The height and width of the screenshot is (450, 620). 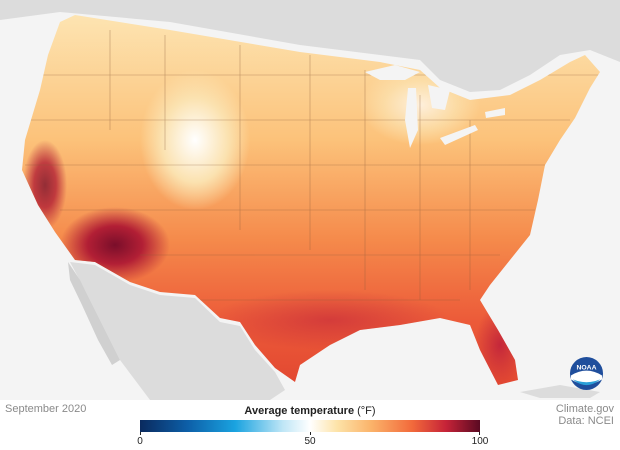 I want to click on date-label: September 2020, so click(x=46, y=409).